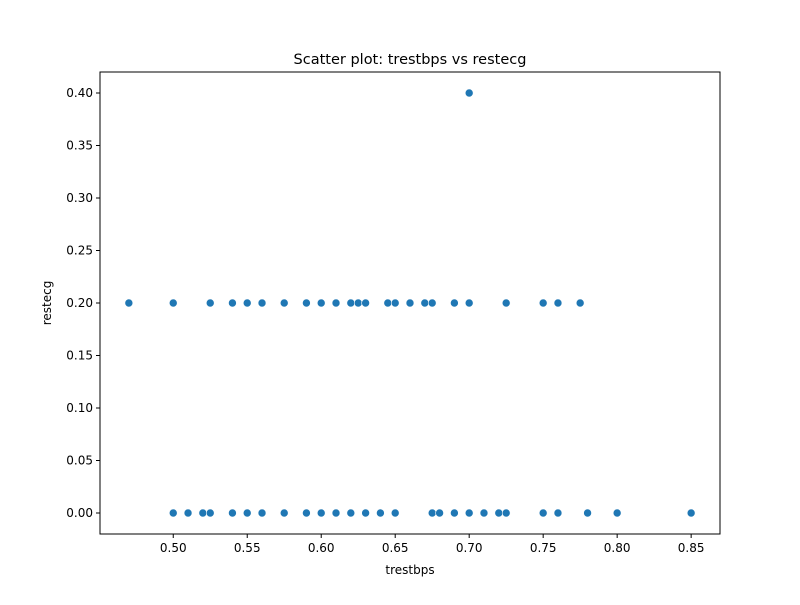  Describe the element at coordinates (395, 548) in the screenshot. I see `x-tick-label: 0.65` at that location.